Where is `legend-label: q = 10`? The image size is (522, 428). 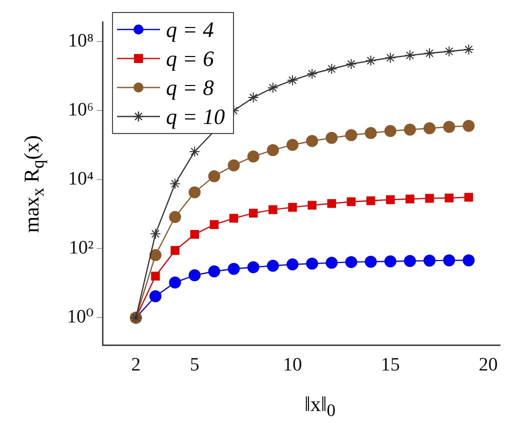 legend-label: q = 10 is located at coordinates (195, 117).